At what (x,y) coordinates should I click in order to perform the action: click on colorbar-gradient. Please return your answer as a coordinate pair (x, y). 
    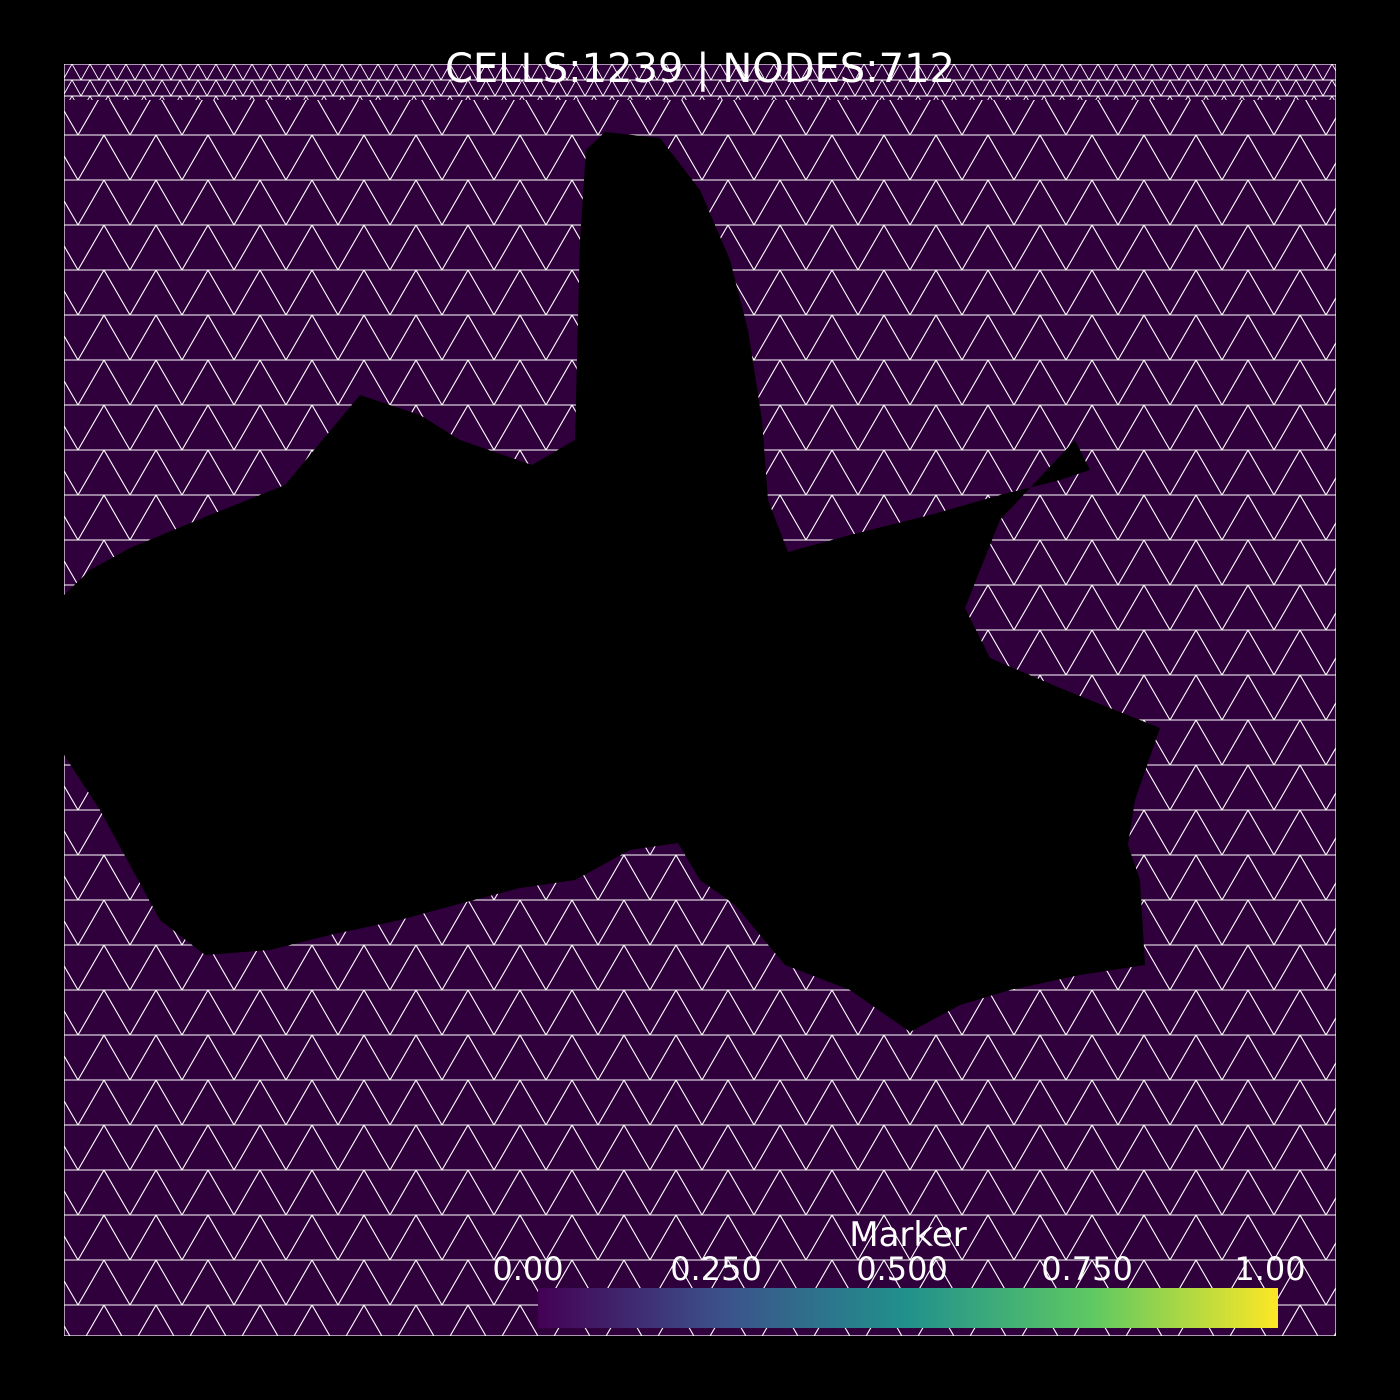
    Looking at the image, I should click on (908, 1308).